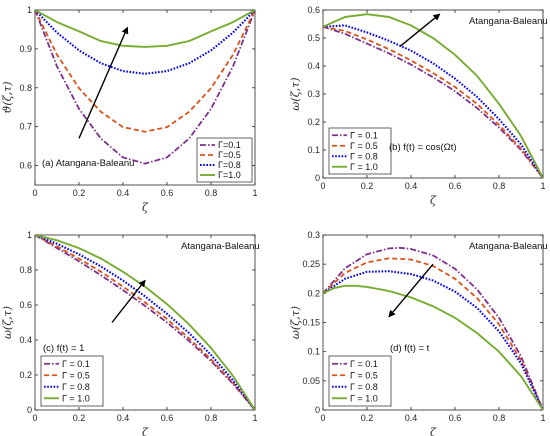 Image resolution: width=550 pixels, height=436 pixels. What do you see at coordinates (313, 38) in the screenshot?
I see `y-tick-label: 0.5` at bounding box center [313, 38].